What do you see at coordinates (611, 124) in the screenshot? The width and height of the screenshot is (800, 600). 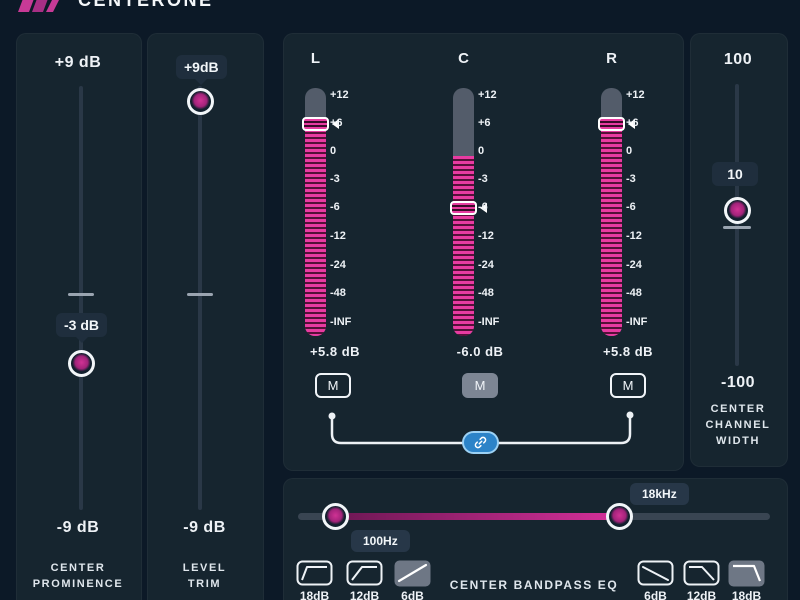 I see `meter-fader-handle-right` at bounding box center [611, 124].